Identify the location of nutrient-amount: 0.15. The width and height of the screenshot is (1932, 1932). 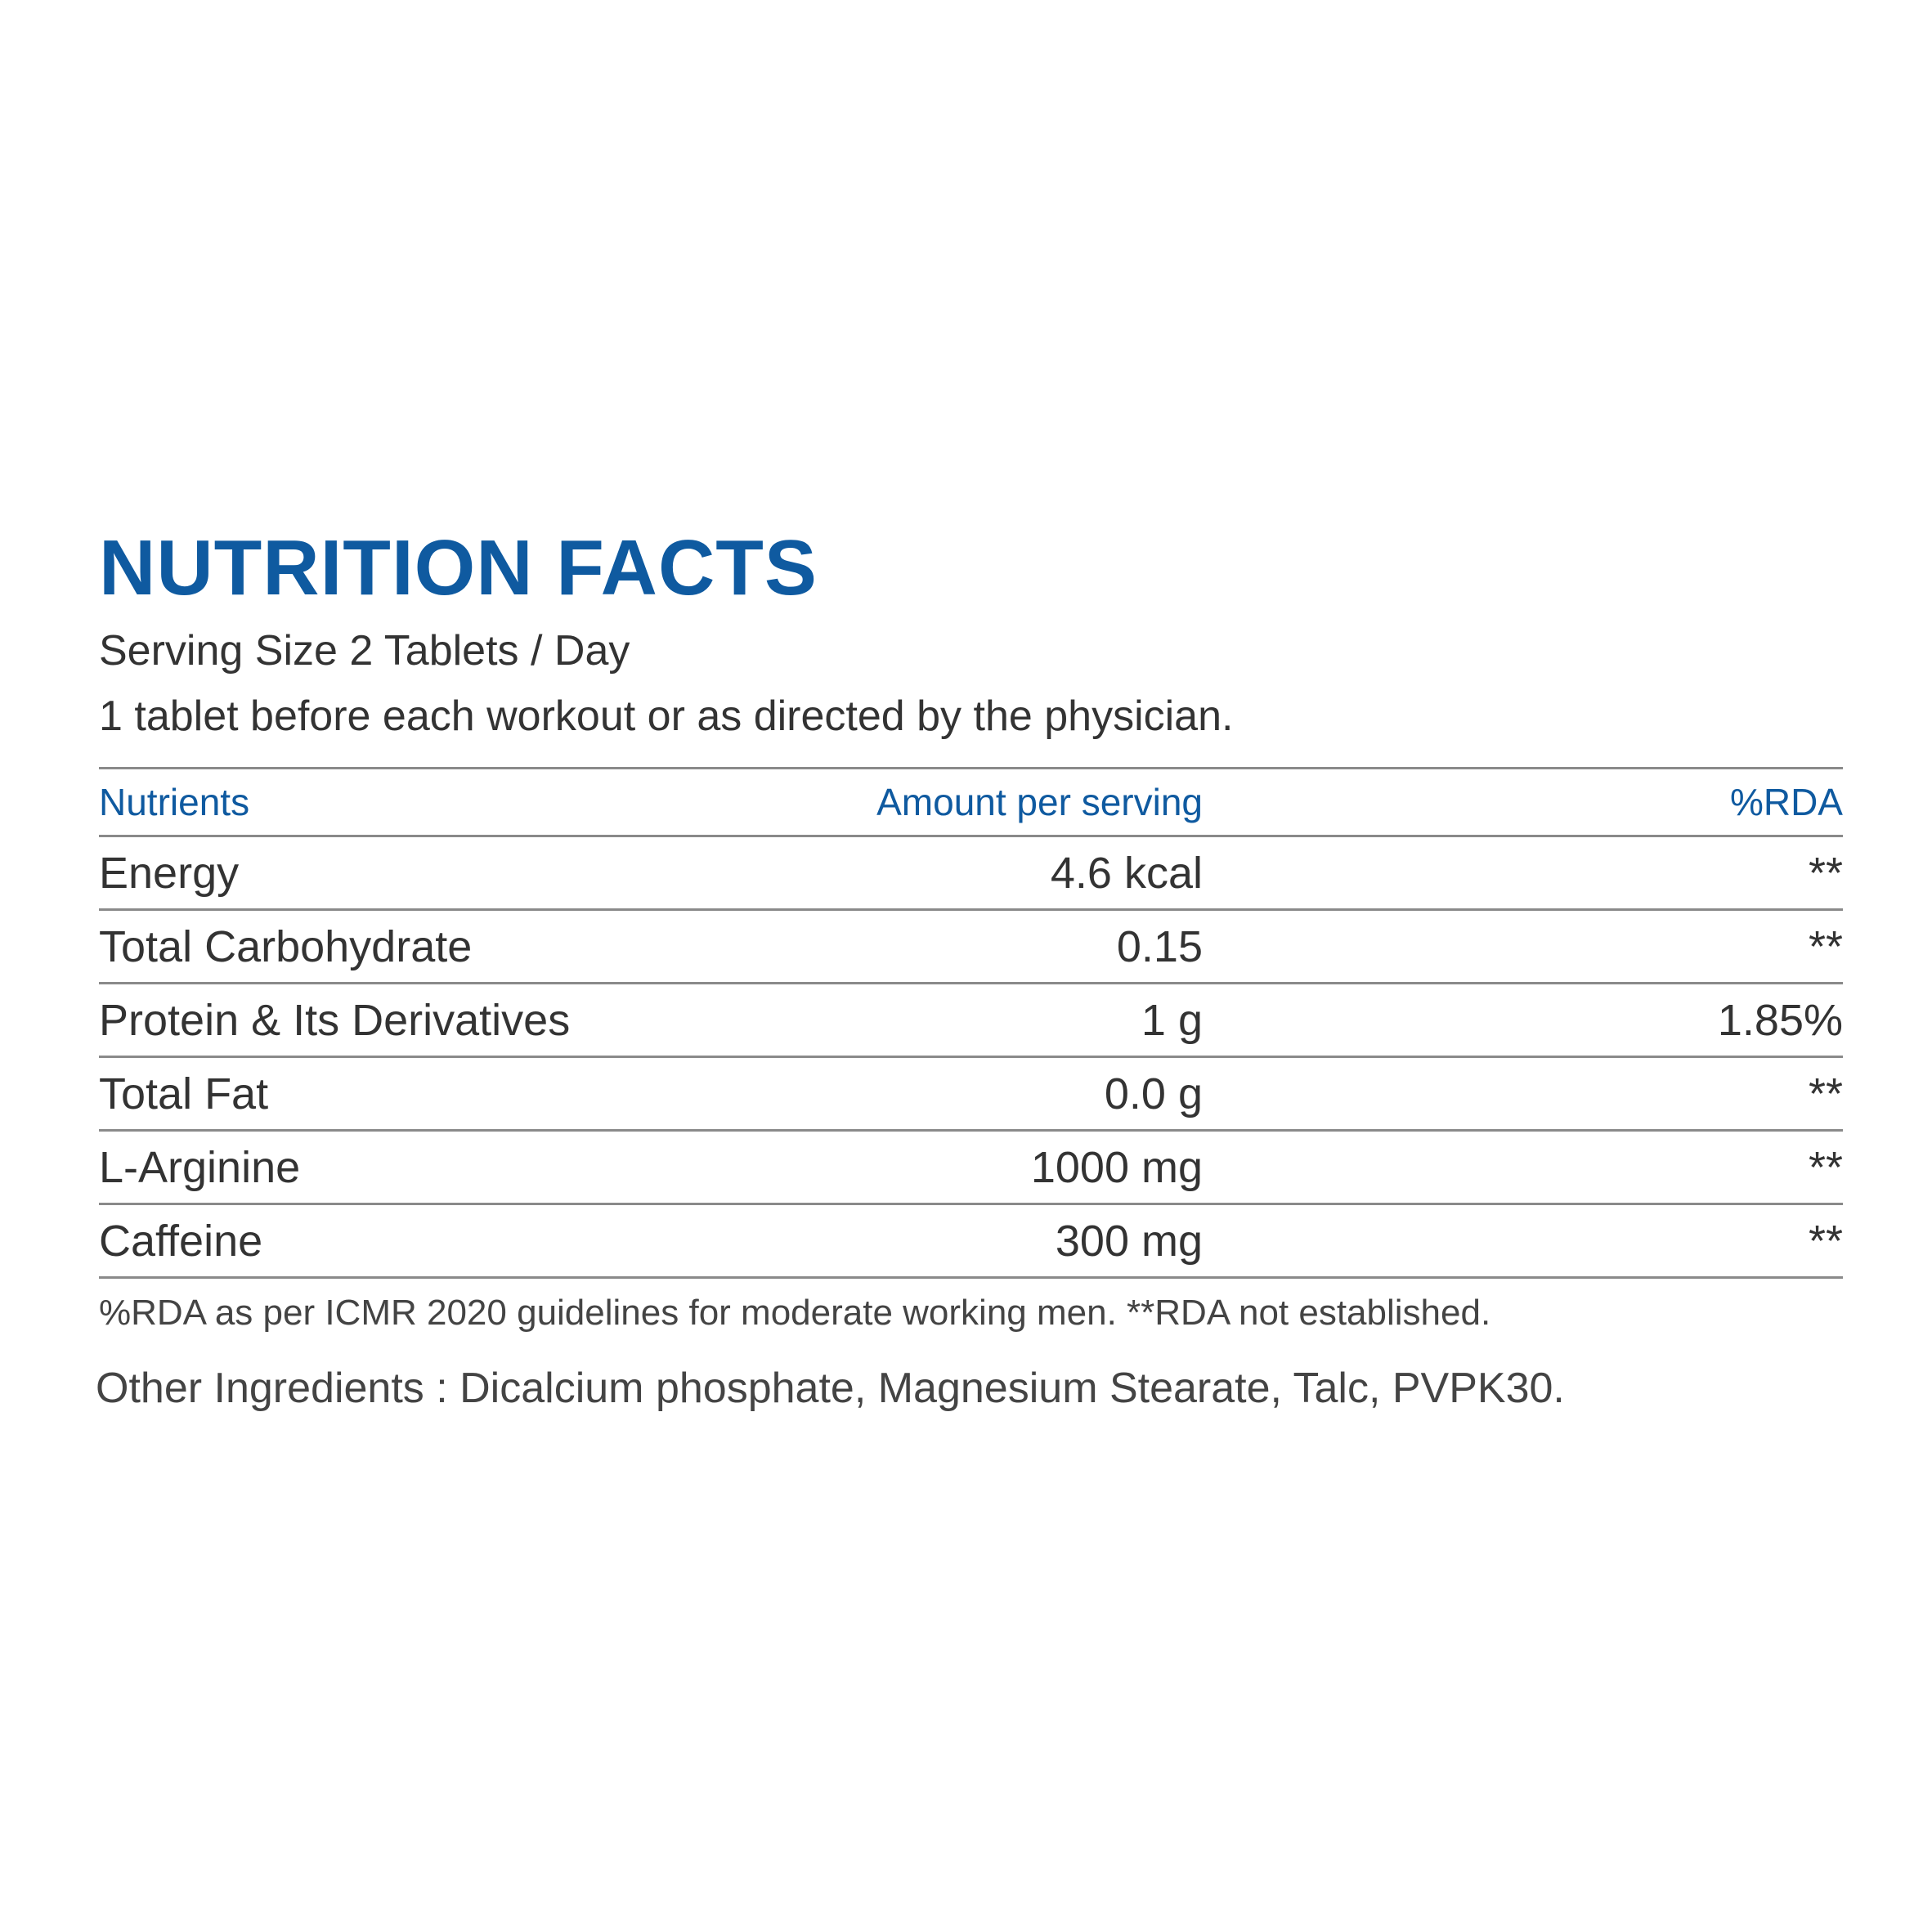
(1019, 946).